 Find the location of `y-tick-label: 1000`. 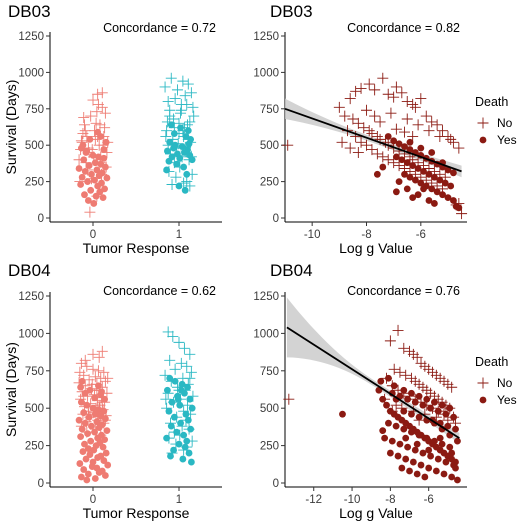

y-tick-label: 1000 is located at coordinates (31, 334).